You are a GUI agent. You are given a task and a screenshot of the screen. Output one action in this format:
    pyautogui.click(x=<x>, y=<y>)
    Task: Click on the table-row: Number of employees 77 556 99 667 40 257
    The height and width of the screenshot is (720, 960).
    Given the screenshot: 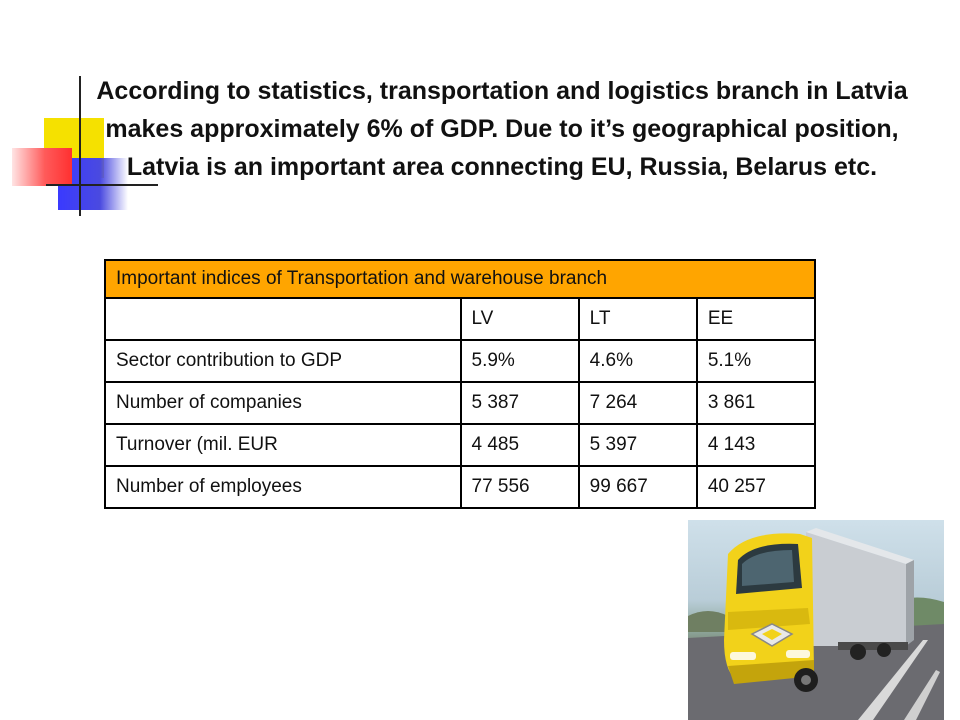 What is the action you would take?
    pyautogui.click(x=460, y=487)
    